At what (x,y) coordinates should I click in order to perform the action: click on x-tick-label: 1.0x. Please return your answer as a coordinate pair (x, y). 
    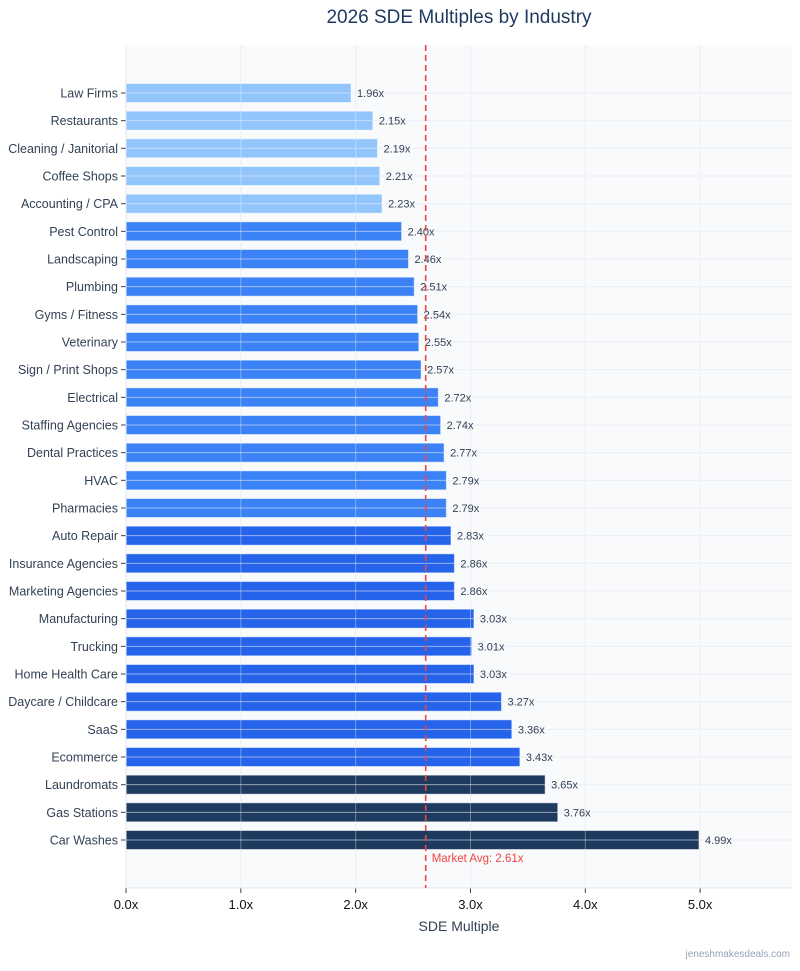
    Looking at the image, I should click on (241, 904).